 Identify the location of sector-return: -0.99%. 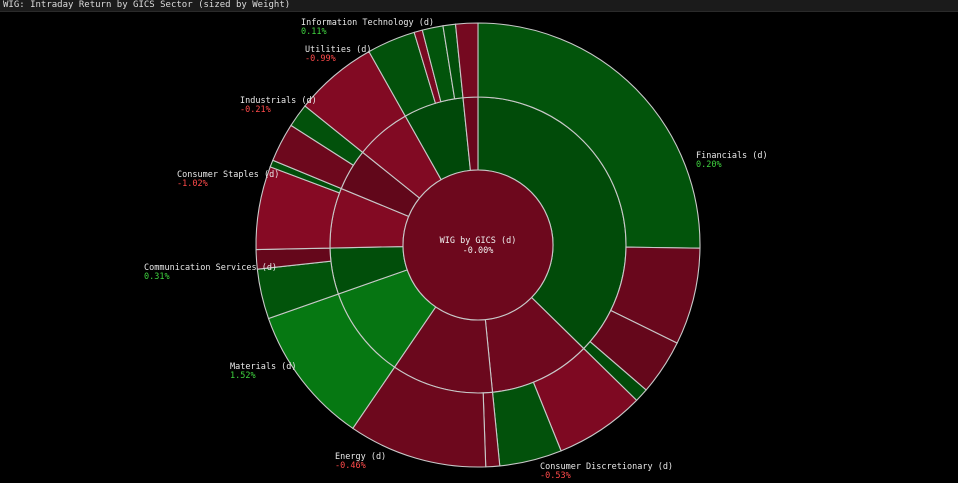
(320, 59).